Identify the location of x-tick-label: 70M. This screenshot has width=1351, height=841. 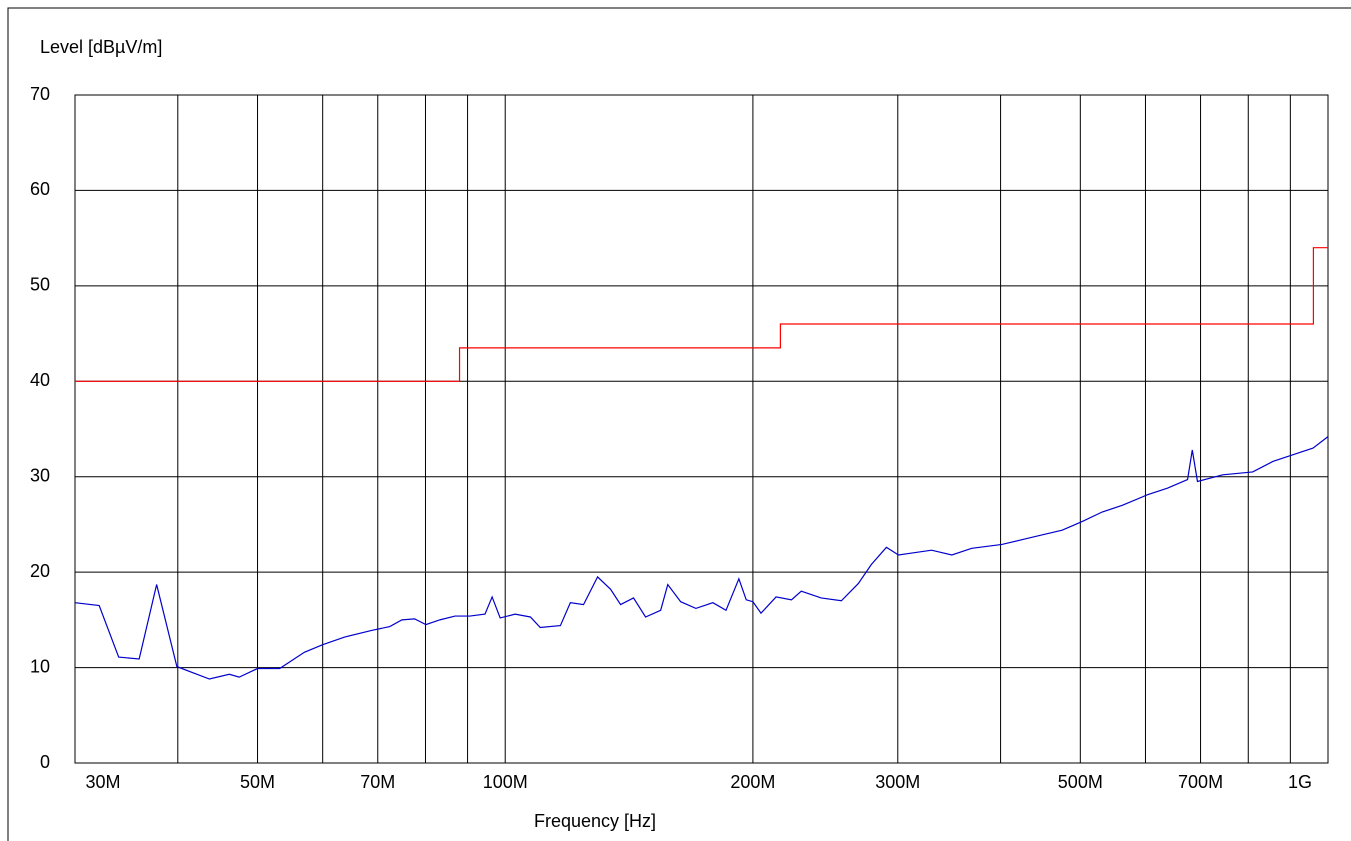
(377, 782).